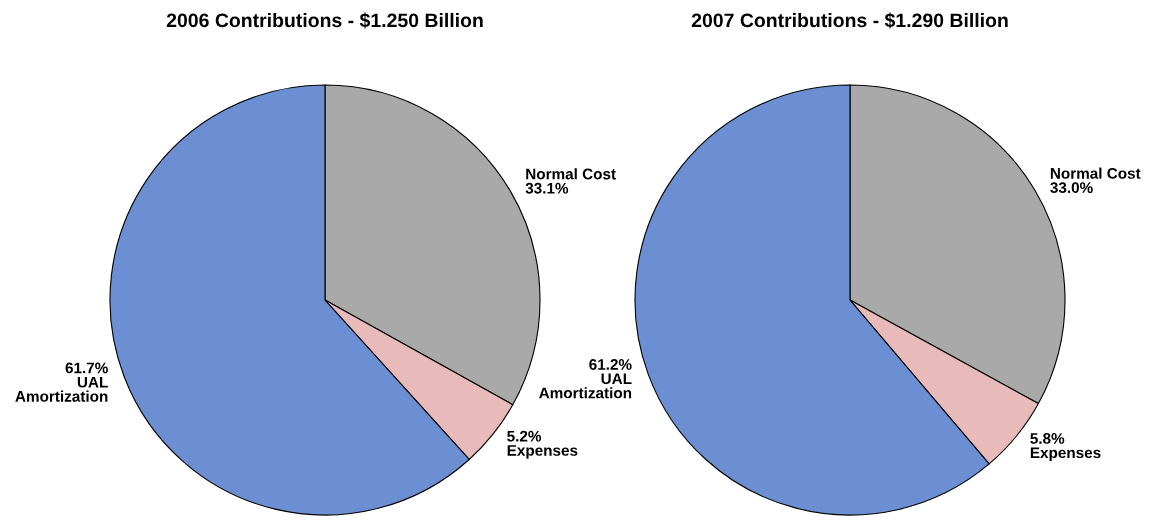 The image size is (1151, 521). What do you see at coordinates (610, 364) in the screenshot?
I see `data-label: 61.2%` at bounding box center [610, 364].